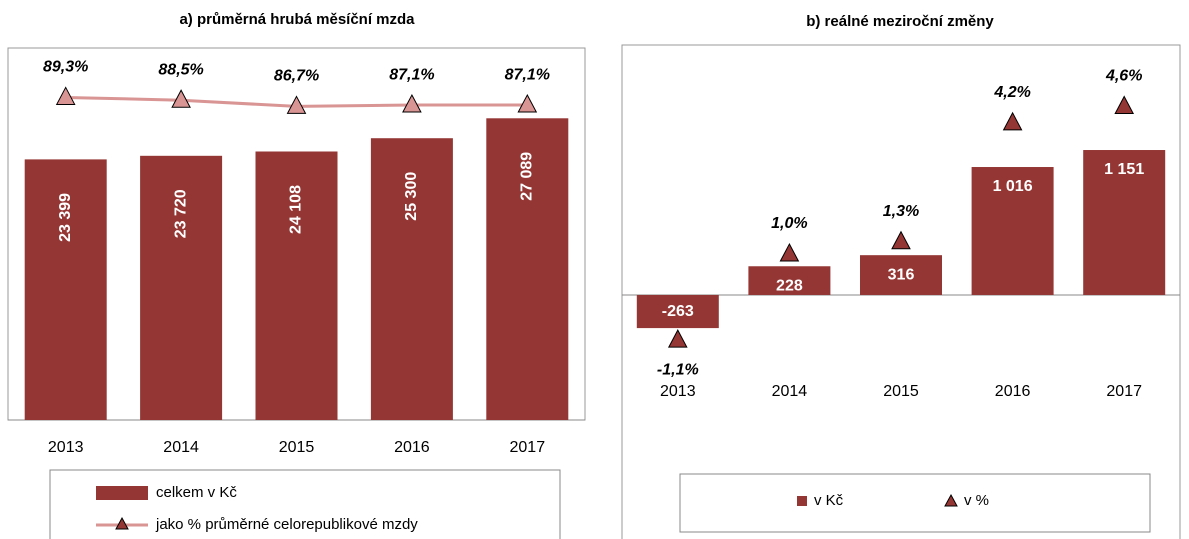 The image size is (1189, 539). I want to click on data-label: 228, so click(789, 285).